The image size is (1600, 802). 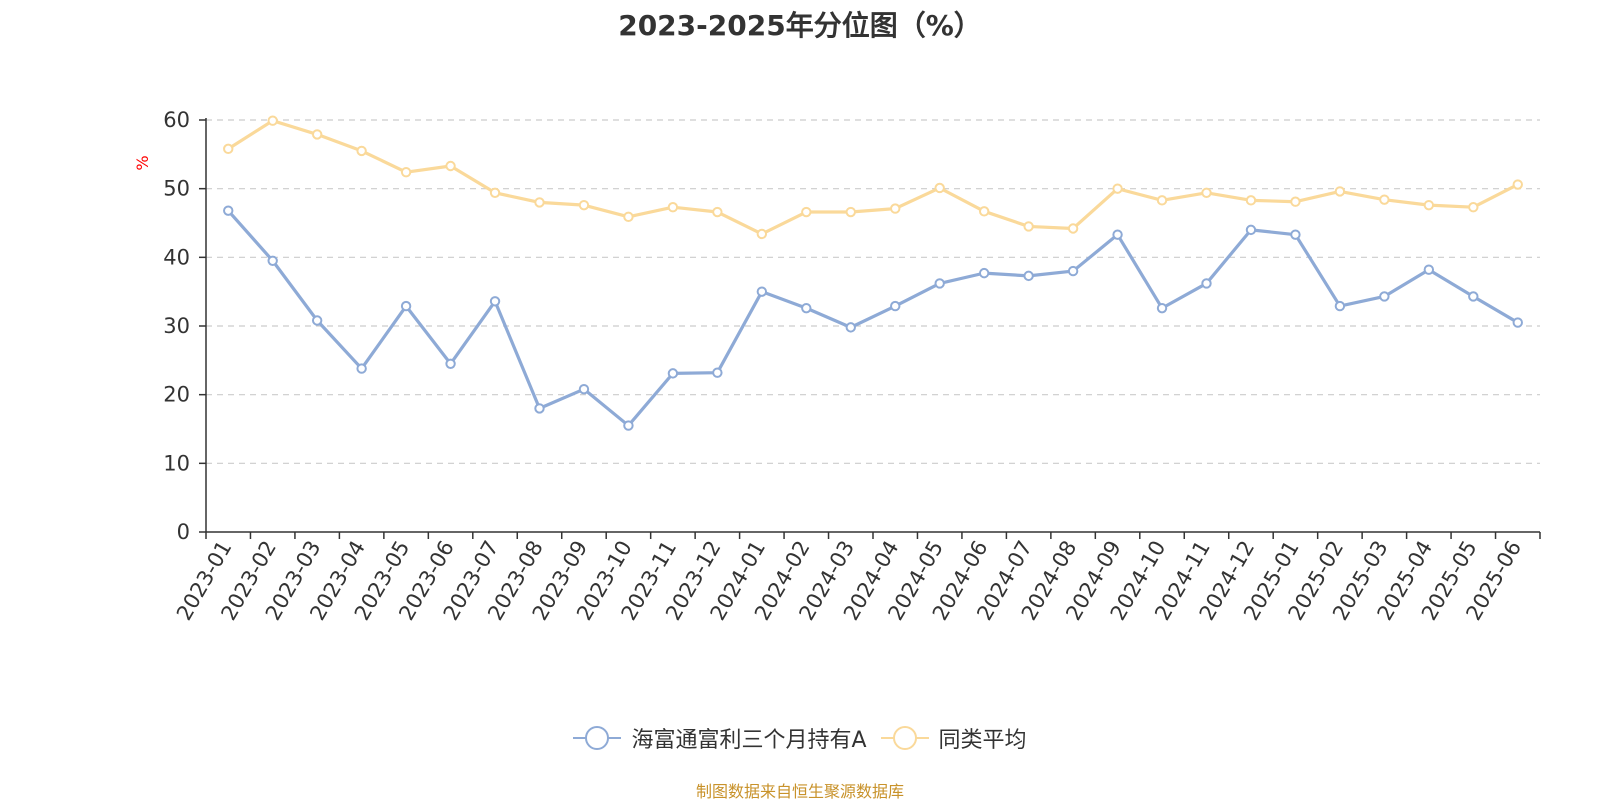 I want to click on legend: 海富通富利三个月持有A 同类平均, so click(x=800, y=738).